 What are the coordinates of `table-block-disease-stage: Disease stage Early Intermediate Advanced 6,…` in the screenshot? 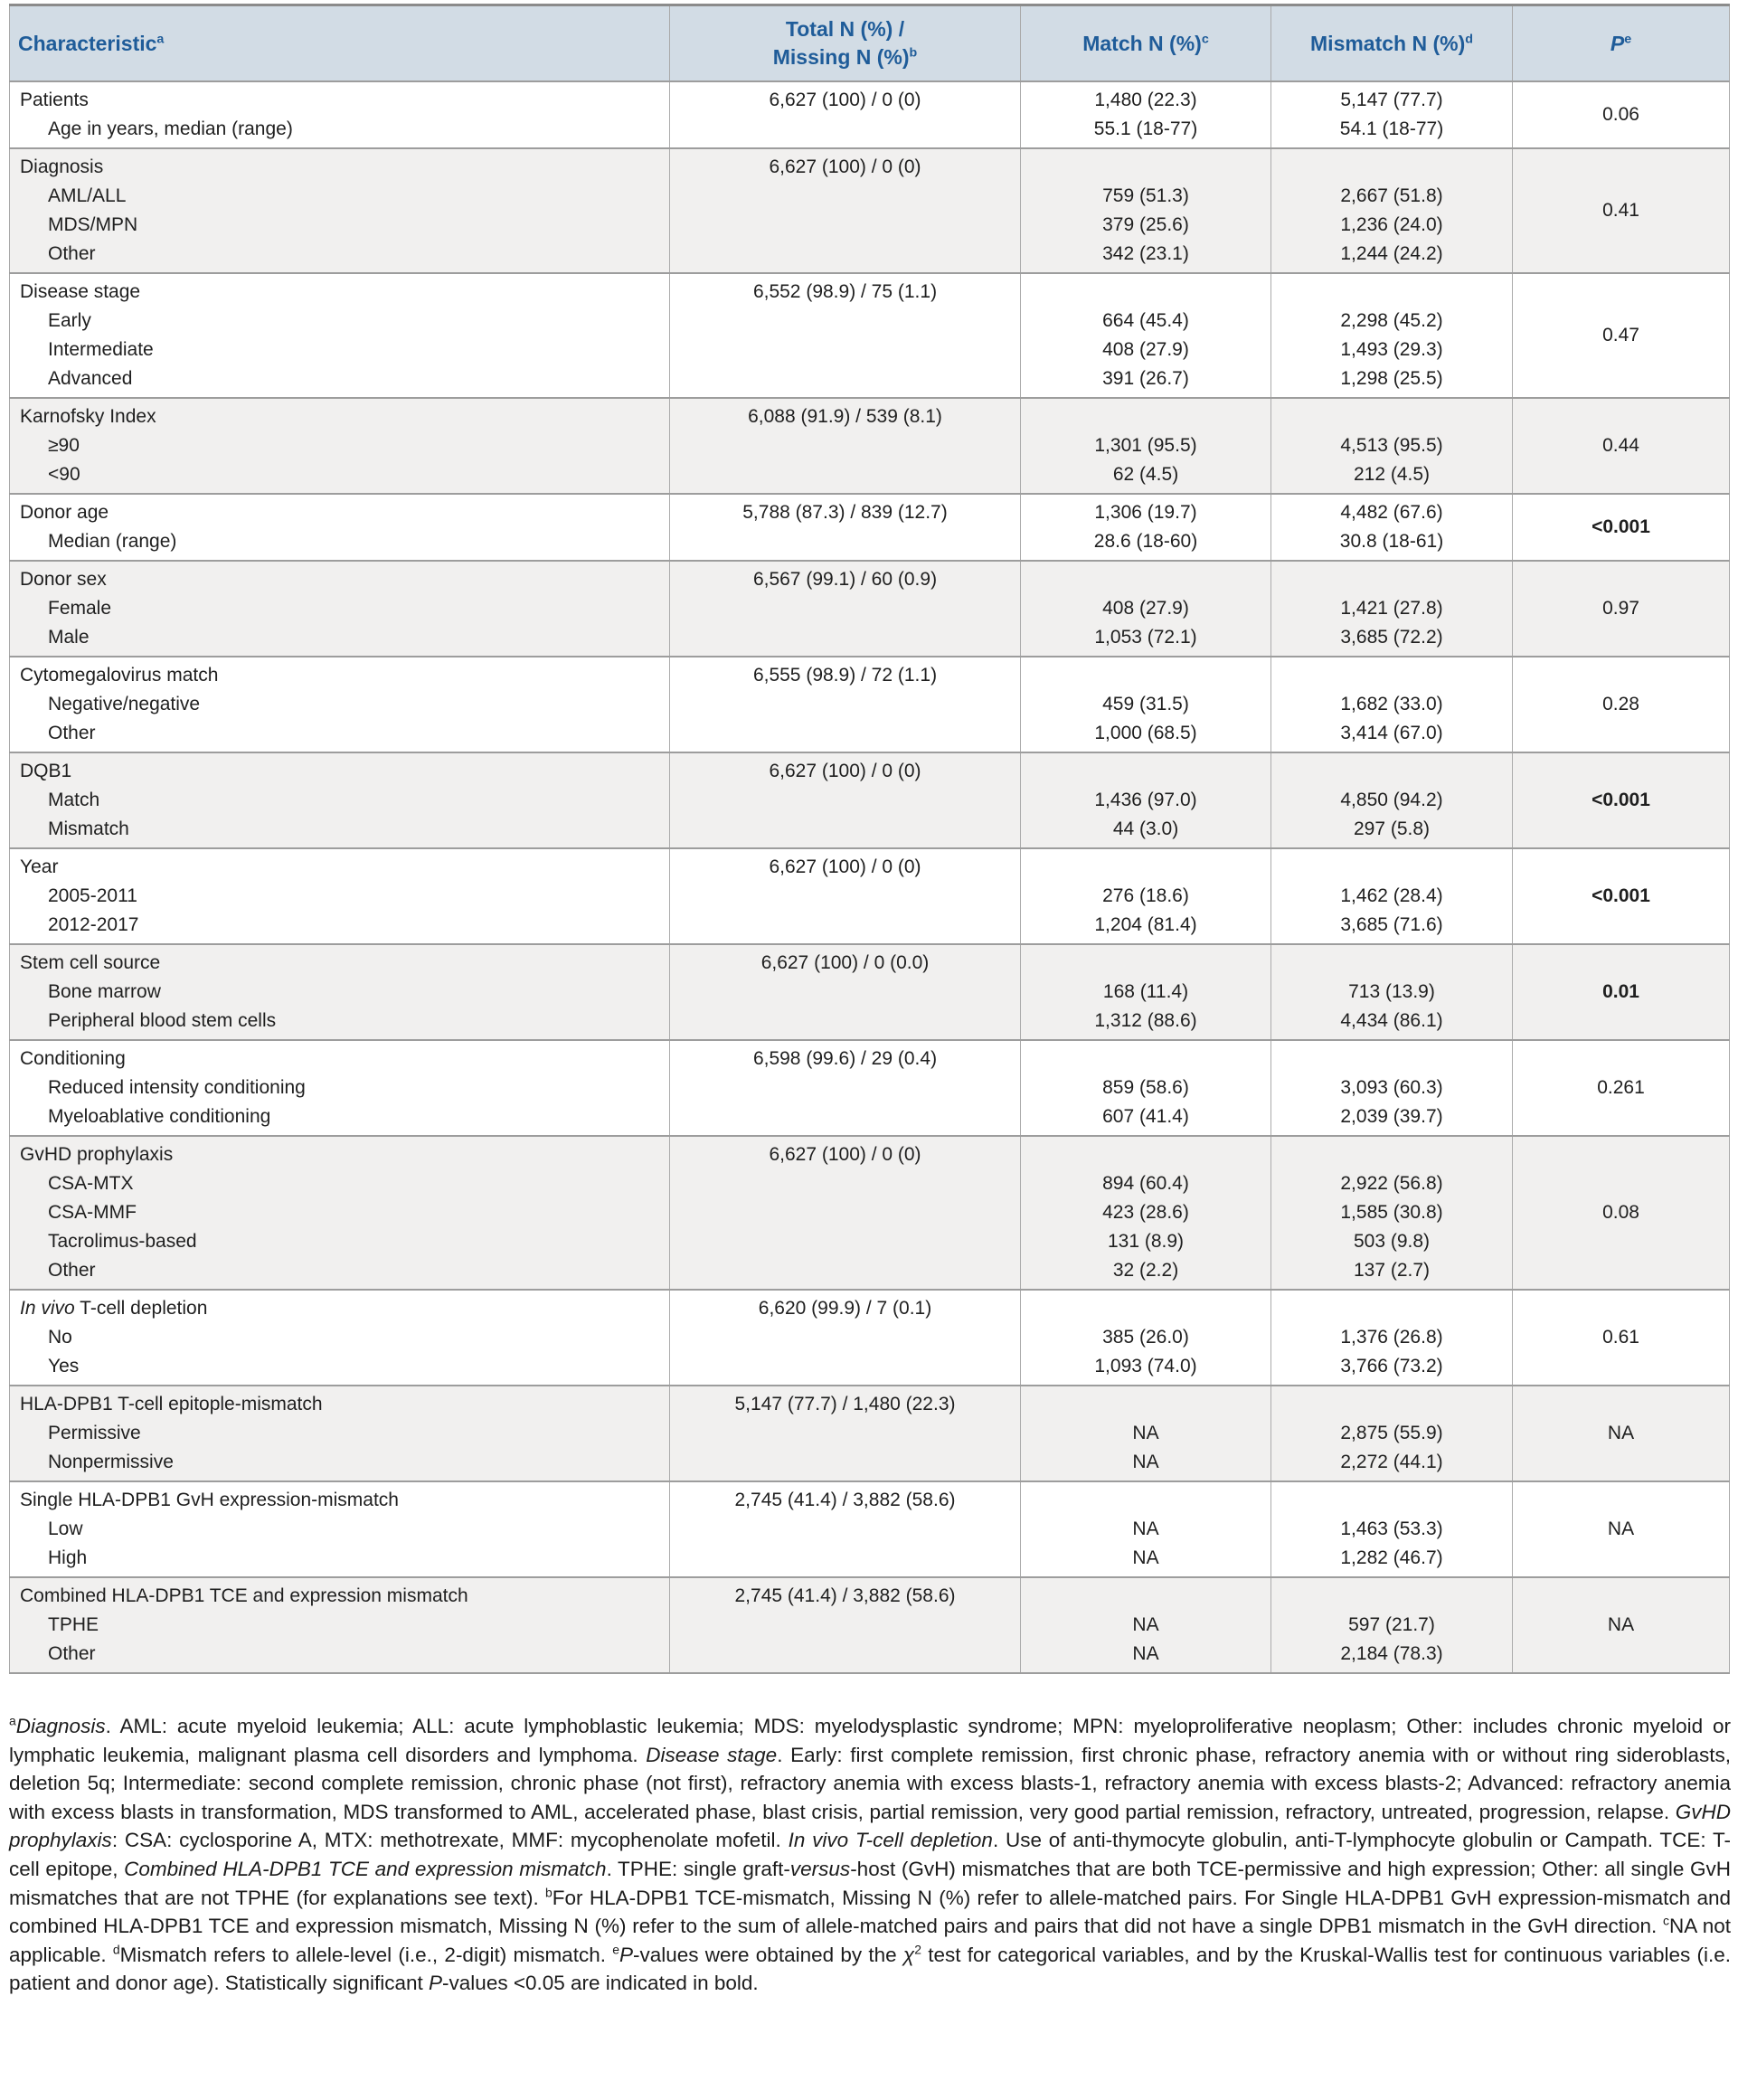 It's located at (870, 335).